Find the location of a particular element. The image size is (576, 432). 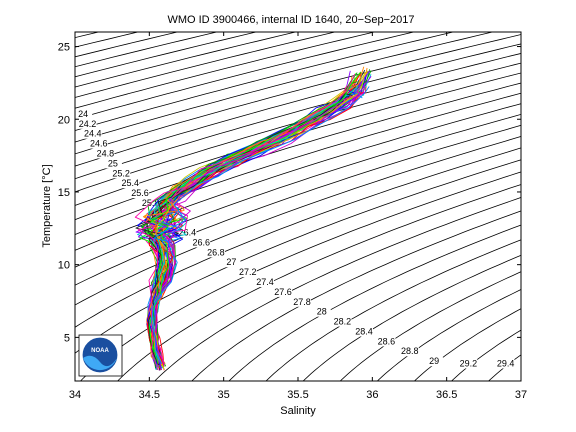

isopycnal-label: 29.4 is located at coordinates (506, 363).